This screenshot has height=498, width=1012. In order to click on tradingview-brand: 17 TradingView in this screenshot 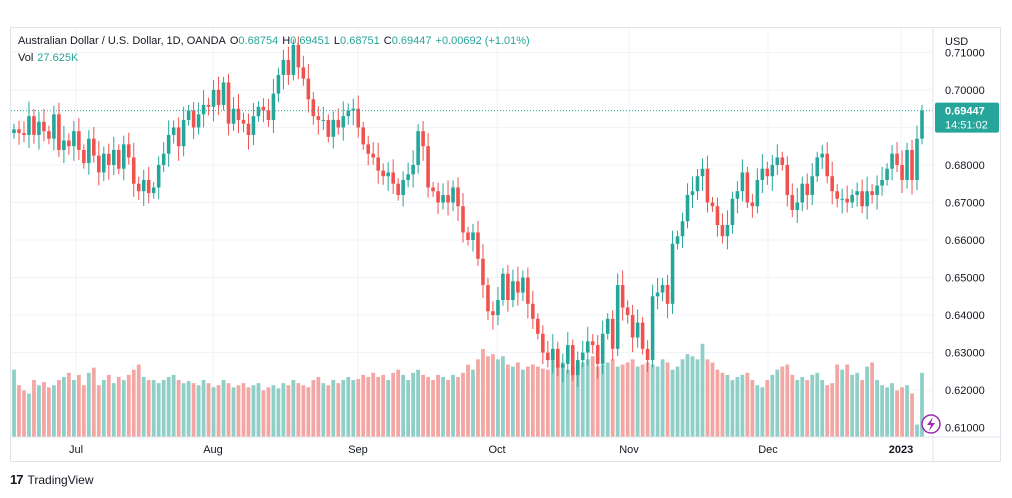, I will do `click(52, 479)`.